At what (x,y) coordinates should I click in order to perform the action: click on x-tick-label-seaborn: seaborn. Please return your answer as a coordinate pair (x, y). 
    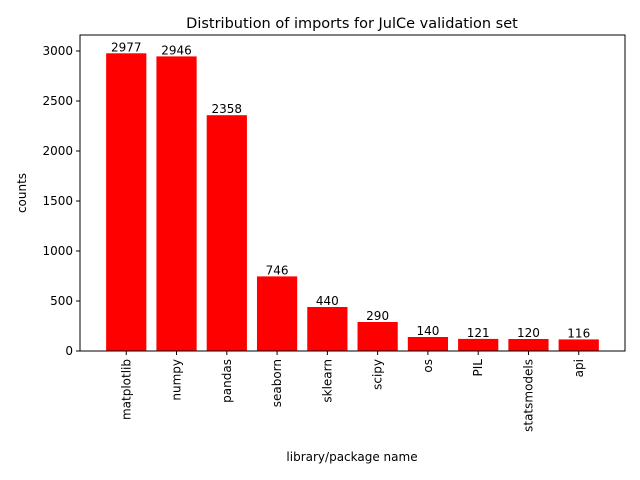
    Looking at the image, I should click on (277, 383).